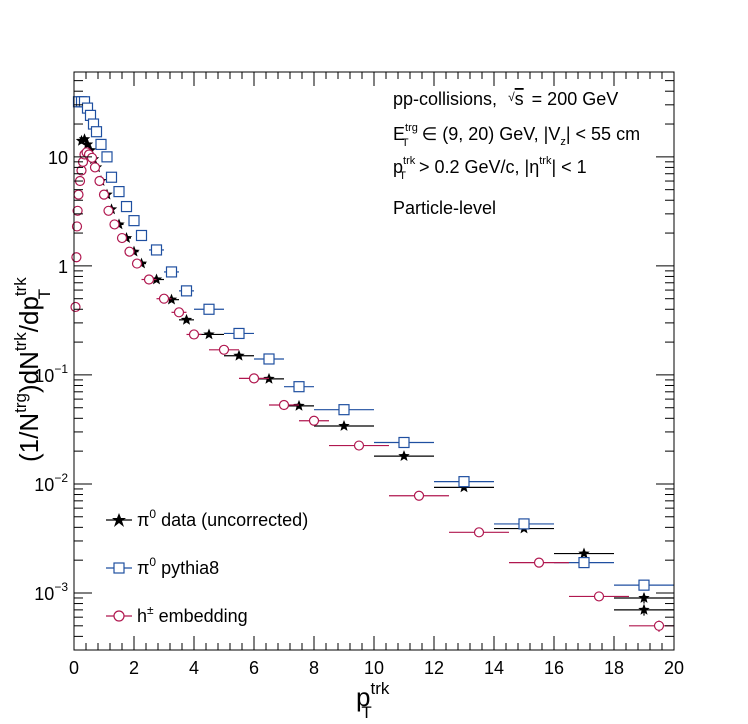  What do you see at coordinates (490, 168) in the screenshot?
I see `annotation-line-3: ptrk T > 0.2 GeV/c, |ηtrk| < 1` at bounding box center [490, 168].